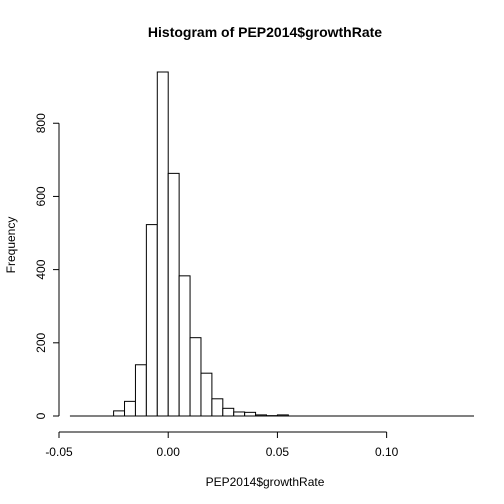 The height and width of the screenshot is (504, 504). Describe the element at coordinates (41, 196) in the screenshot. I see `y-axis-tick-label: 600` at that location.